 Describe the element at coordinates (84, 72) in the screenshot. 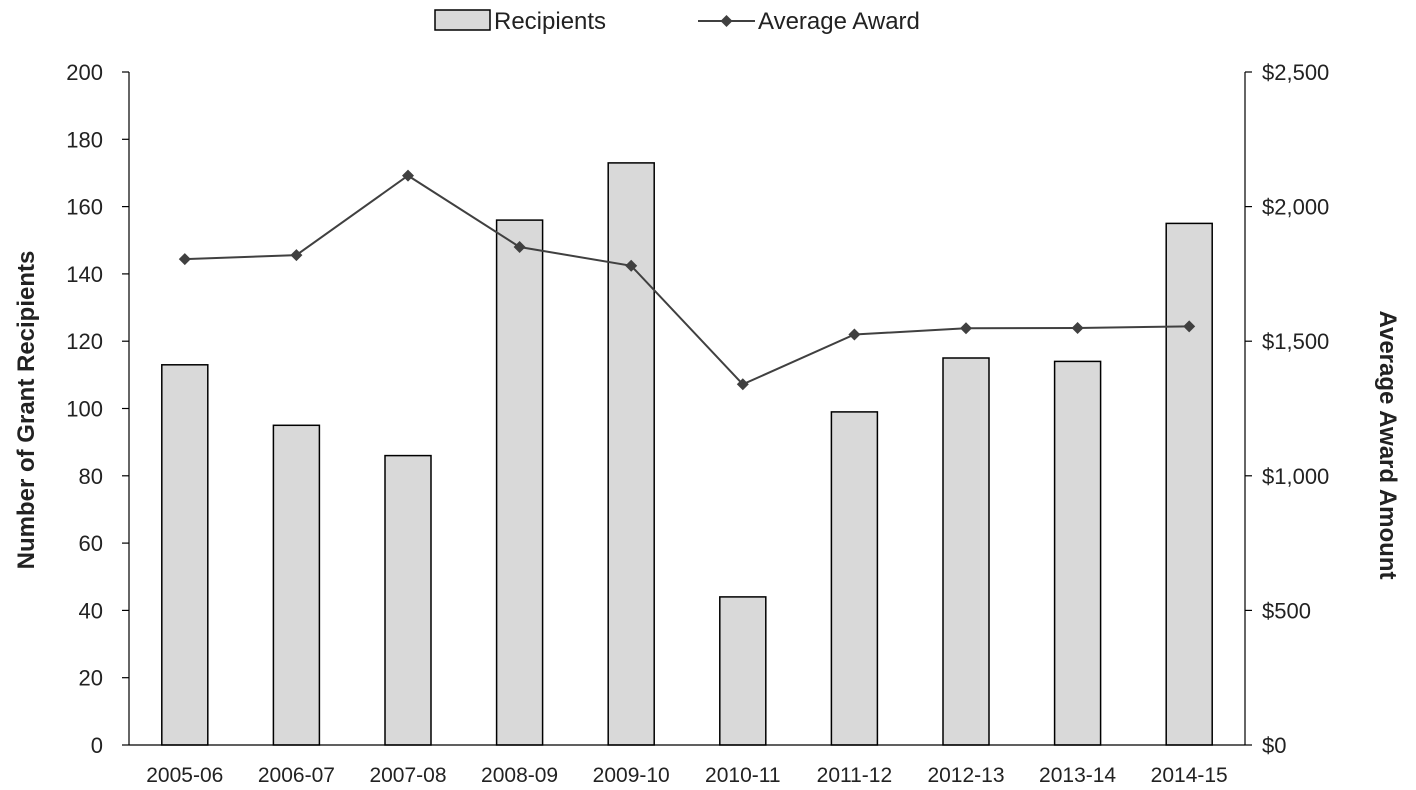

I see `y-tick-label: 200` at that location.